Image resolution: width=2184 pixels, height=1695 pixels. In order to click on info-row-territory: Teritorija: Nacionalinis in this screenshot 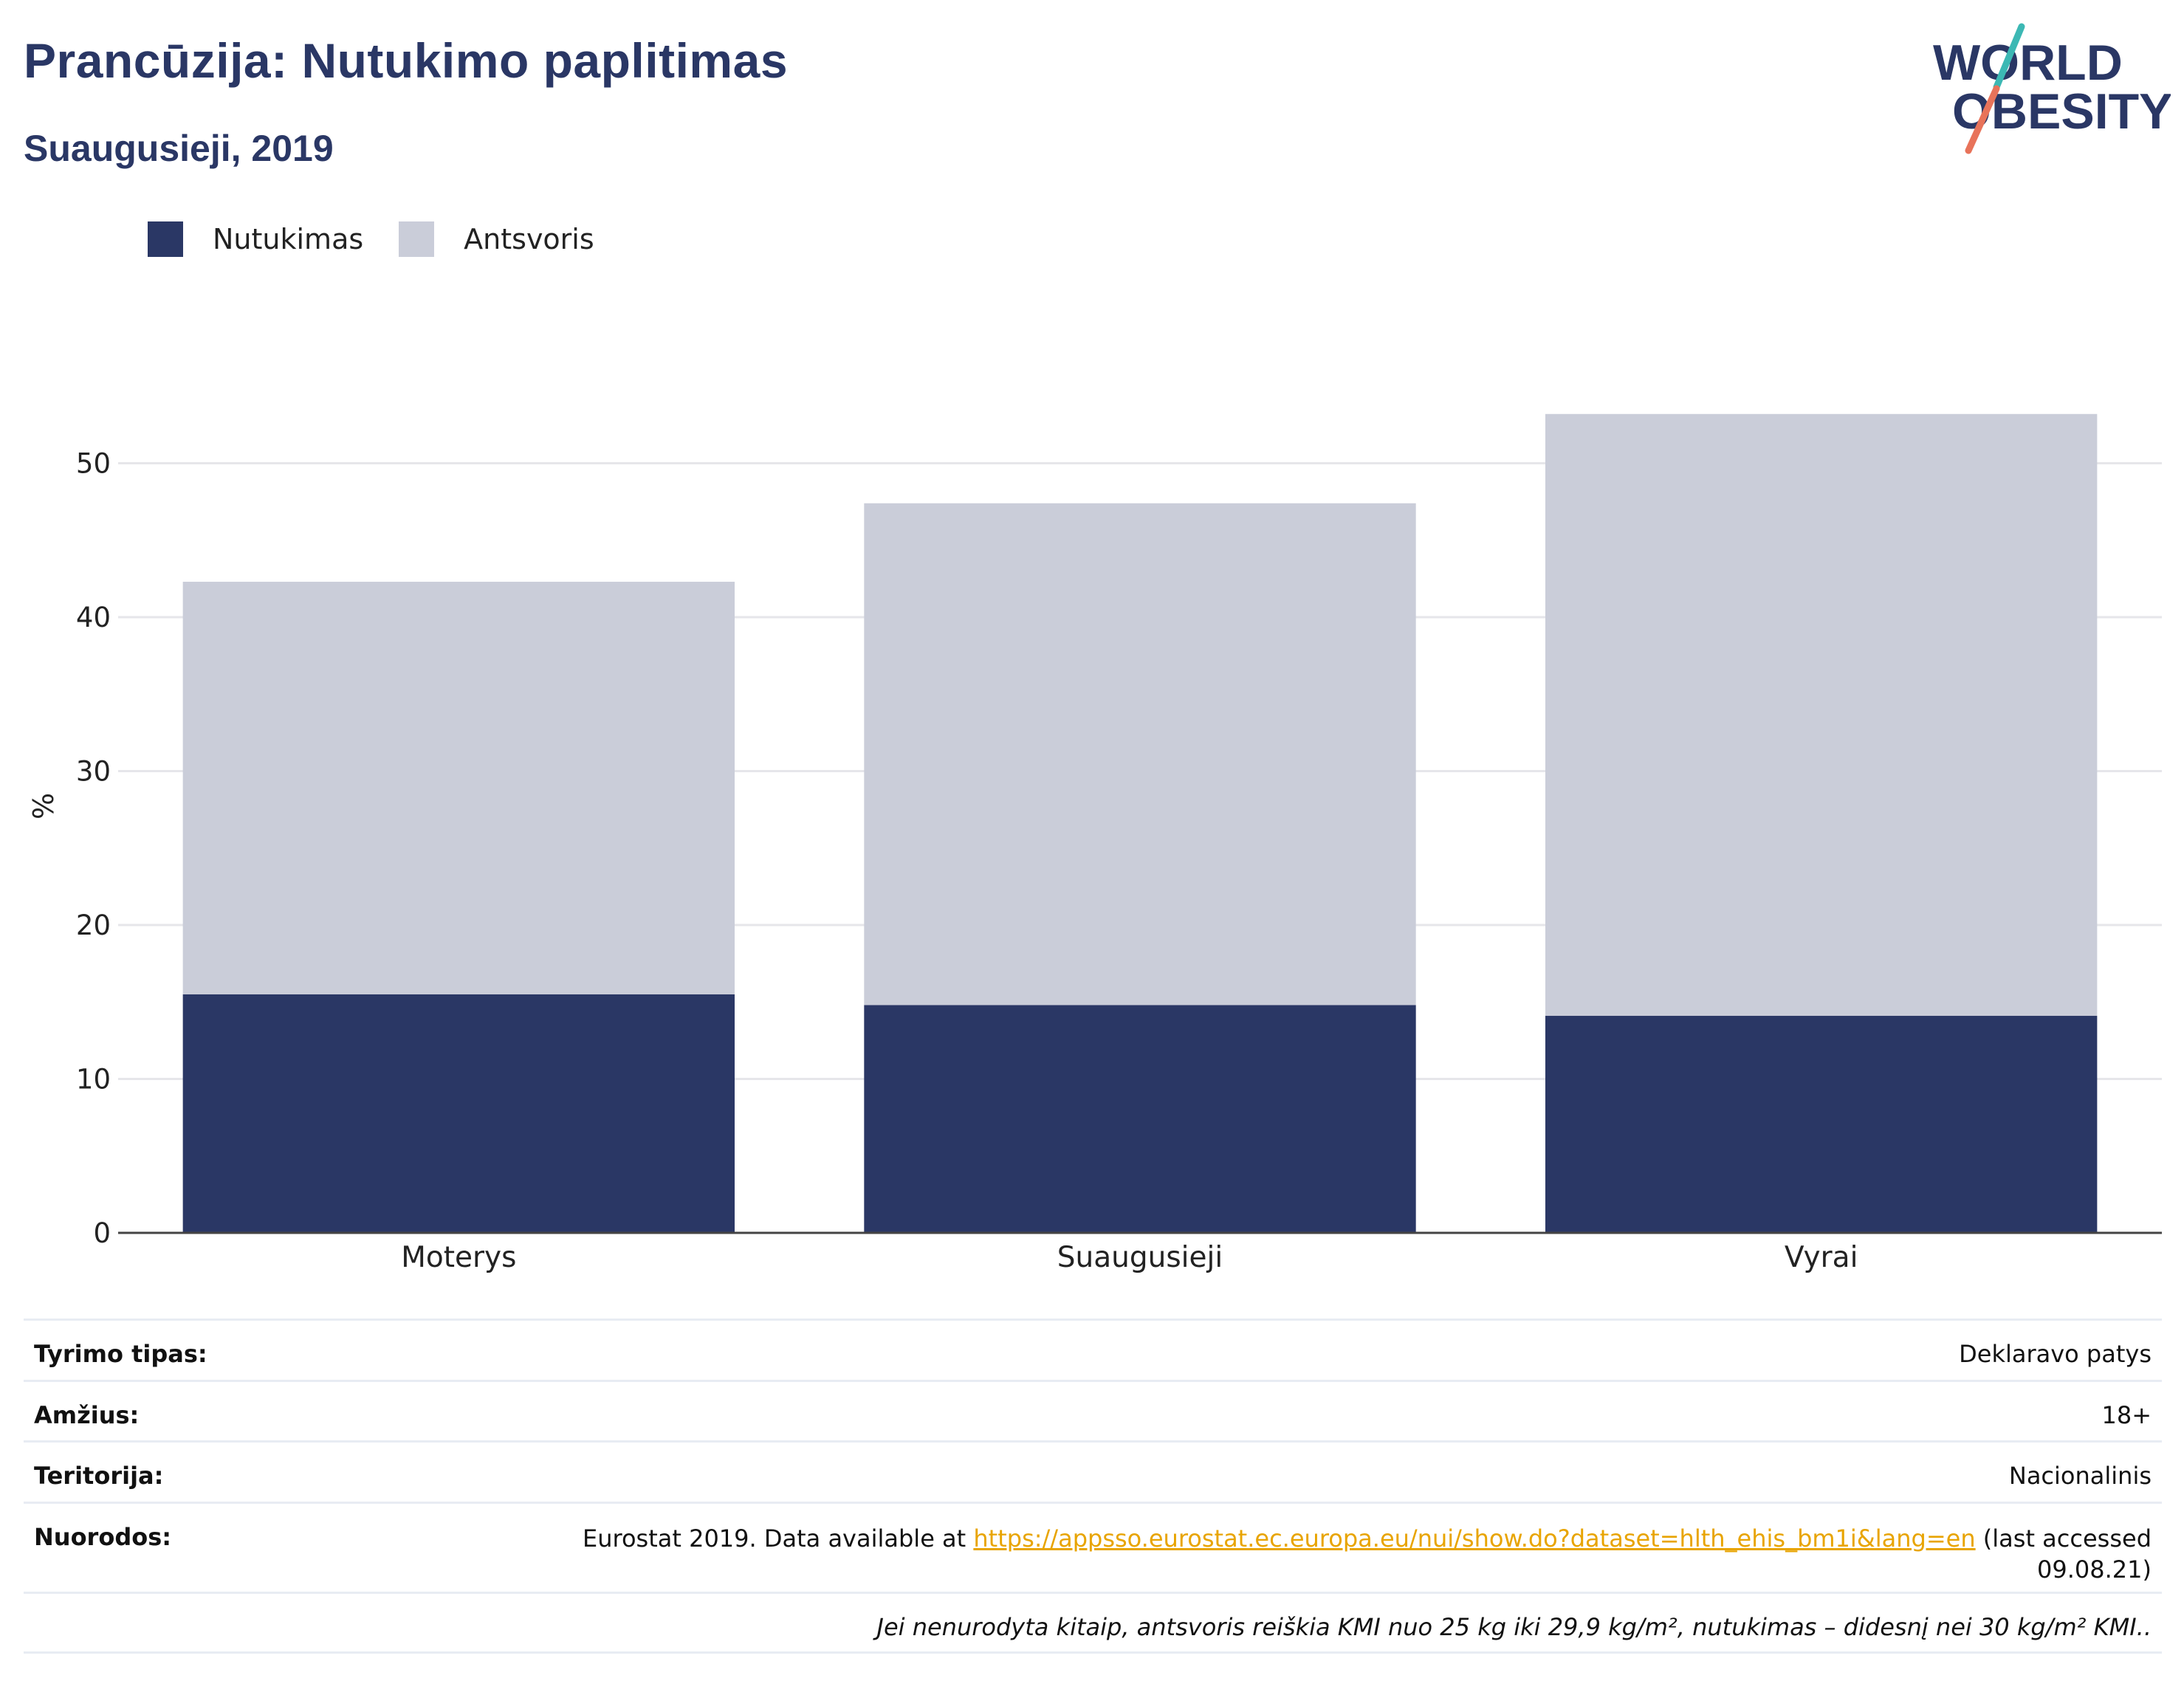, I will do `click(1093, 1471)`.